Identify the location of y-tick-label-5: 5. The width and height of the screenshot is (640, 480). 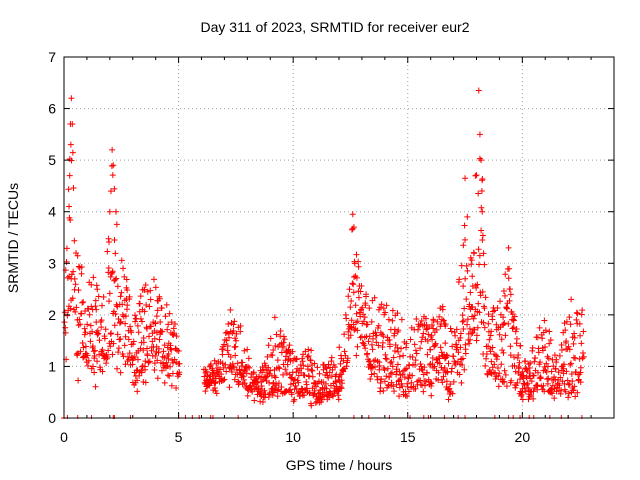
(52, 160).